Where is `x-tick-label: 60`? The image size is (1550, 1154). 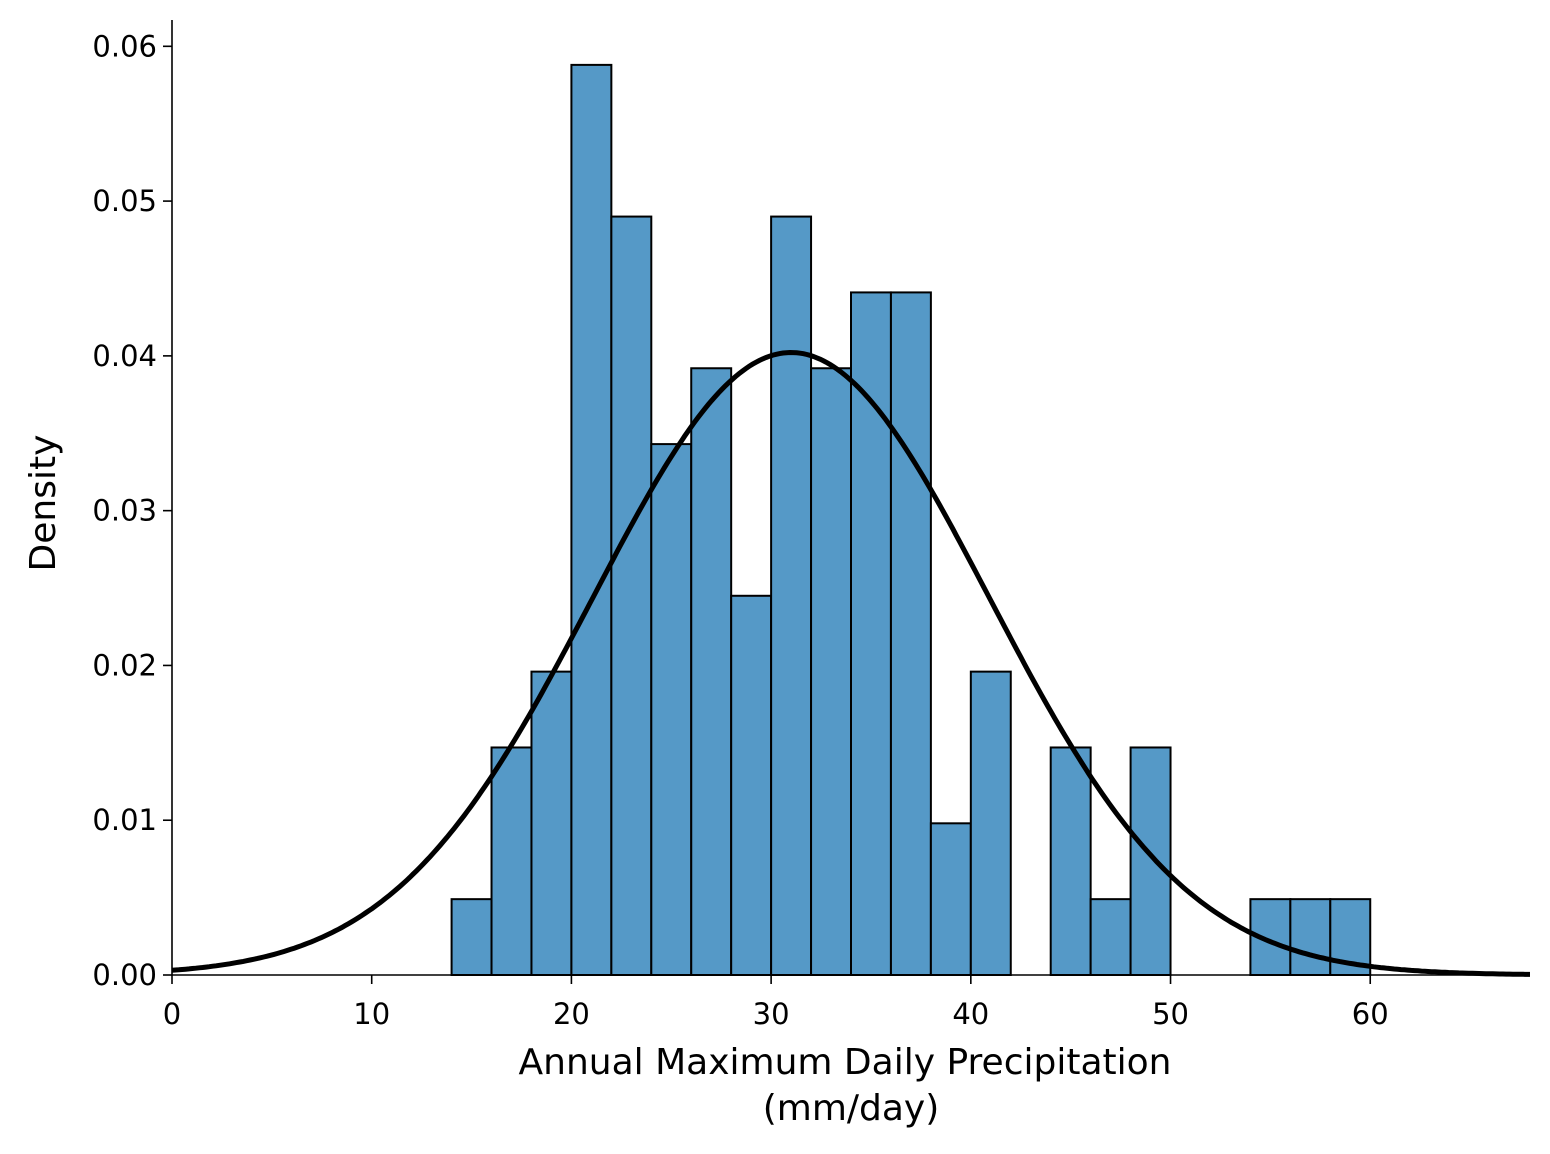
x-tick-label: 60 is located at coordinates (1370, 1014).